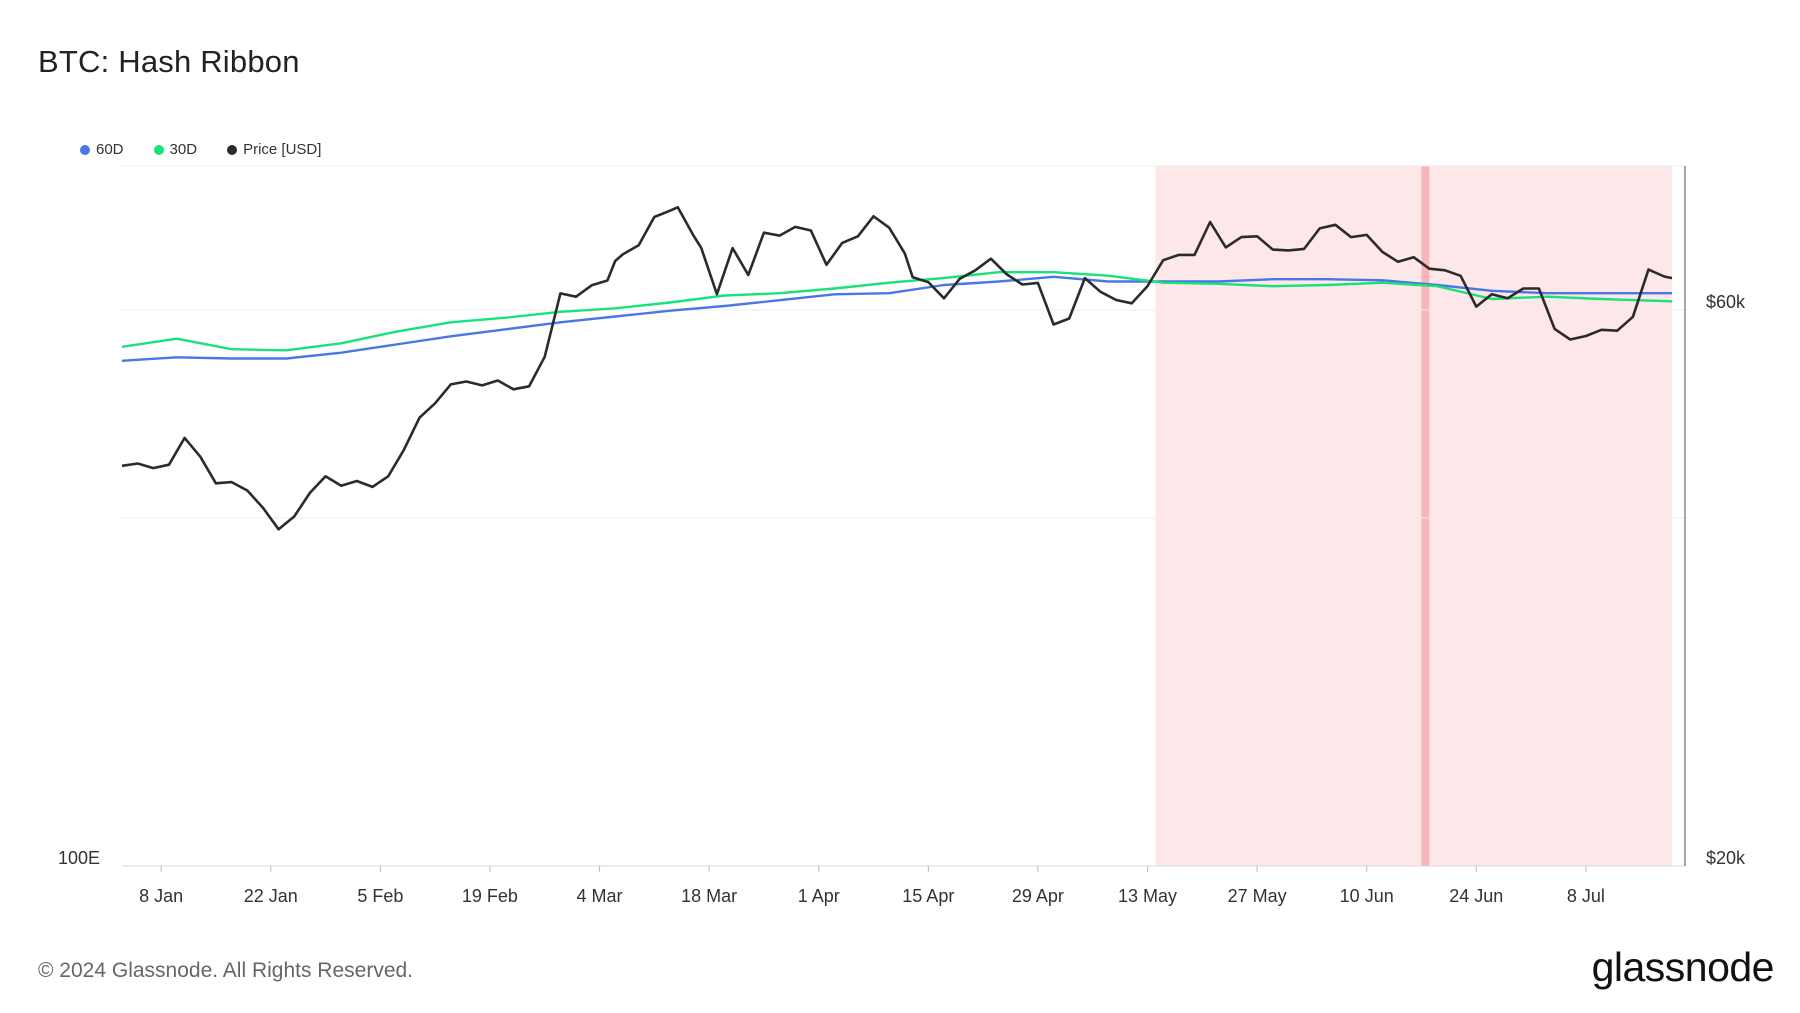 This screenshot has height=1013, width=1800. Describe the element at coordinates (709, 896) in the screenshot. I see `x-tick-label: 18 Mar` at that location.